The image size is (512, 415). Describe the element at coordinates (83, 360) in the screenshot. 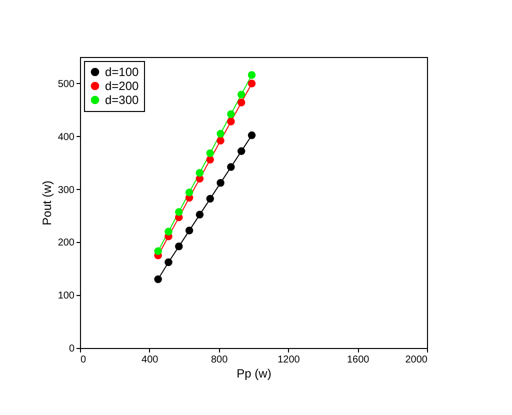

I see `x-tick-label: 0` at that location.